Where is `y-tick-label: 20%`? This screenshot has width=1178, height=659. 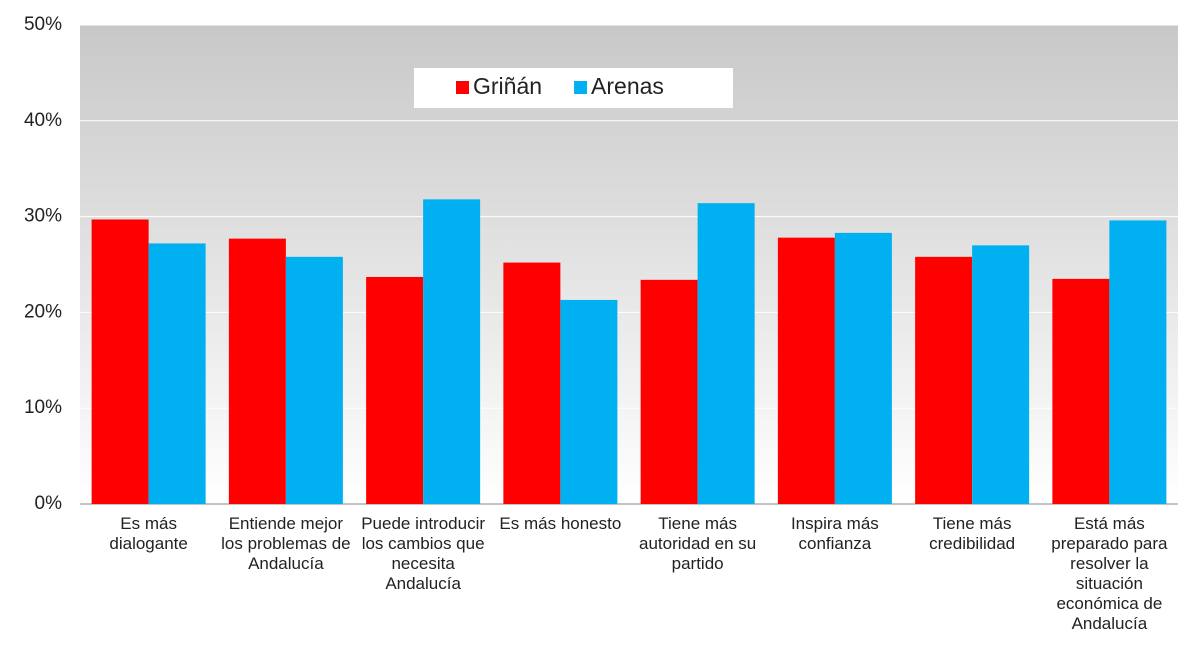
y-tick-label: 20% is located at coordinates (43, 311).